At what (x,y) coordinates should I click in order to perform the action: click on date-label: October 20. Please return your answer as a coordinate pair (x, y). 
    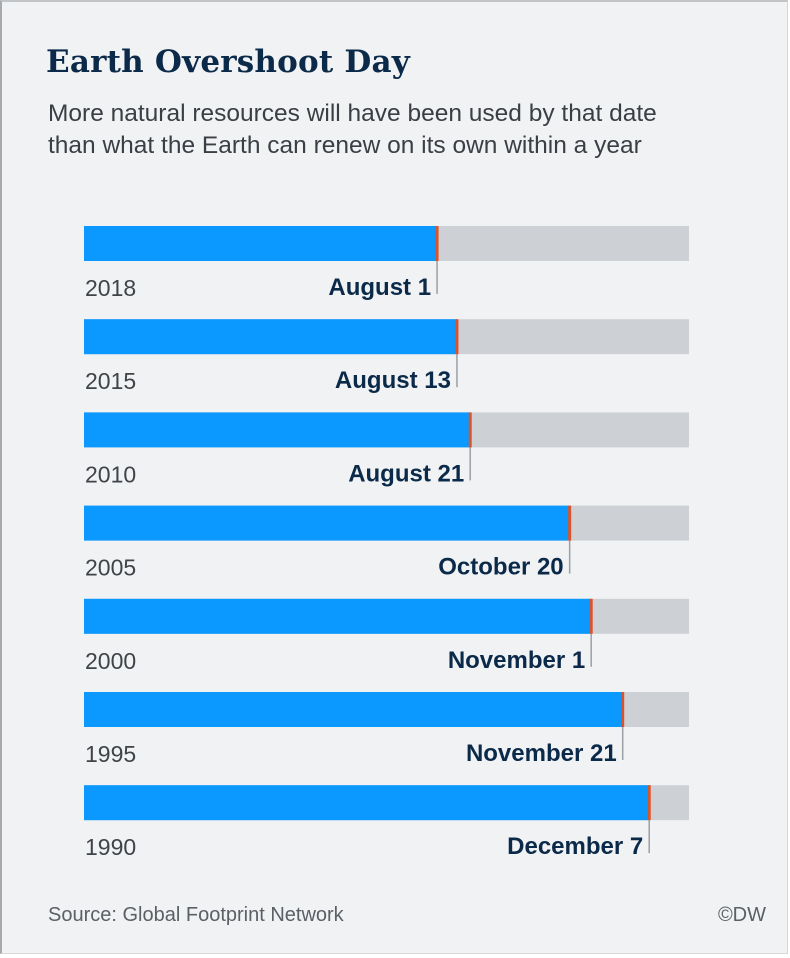
    Looking at the image, I should click on (500, 567).